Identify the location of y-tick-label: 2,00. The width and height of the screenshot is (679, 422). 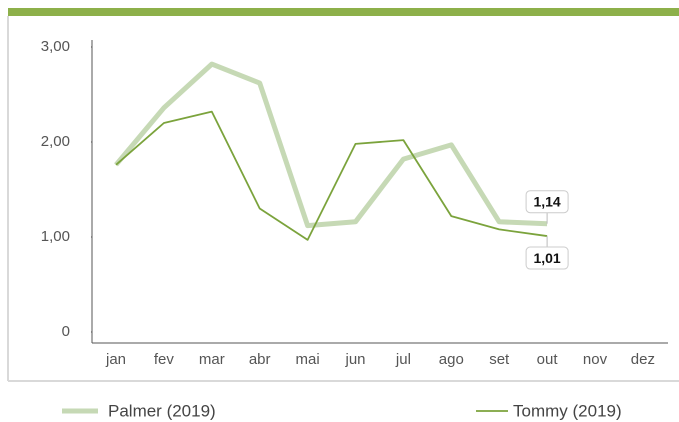
(55, 141).